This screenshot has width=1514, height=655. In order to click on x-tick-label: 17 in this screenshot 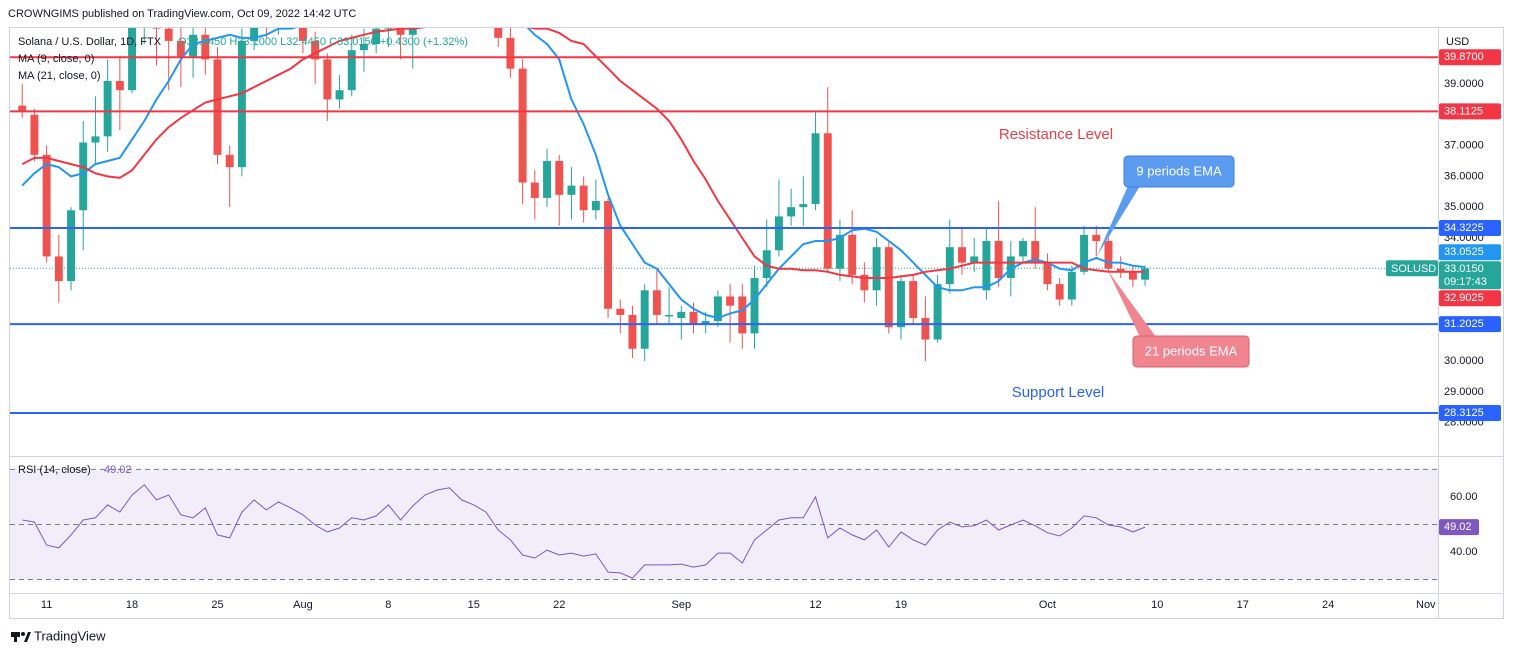, I will do `click(1243, 605)`.